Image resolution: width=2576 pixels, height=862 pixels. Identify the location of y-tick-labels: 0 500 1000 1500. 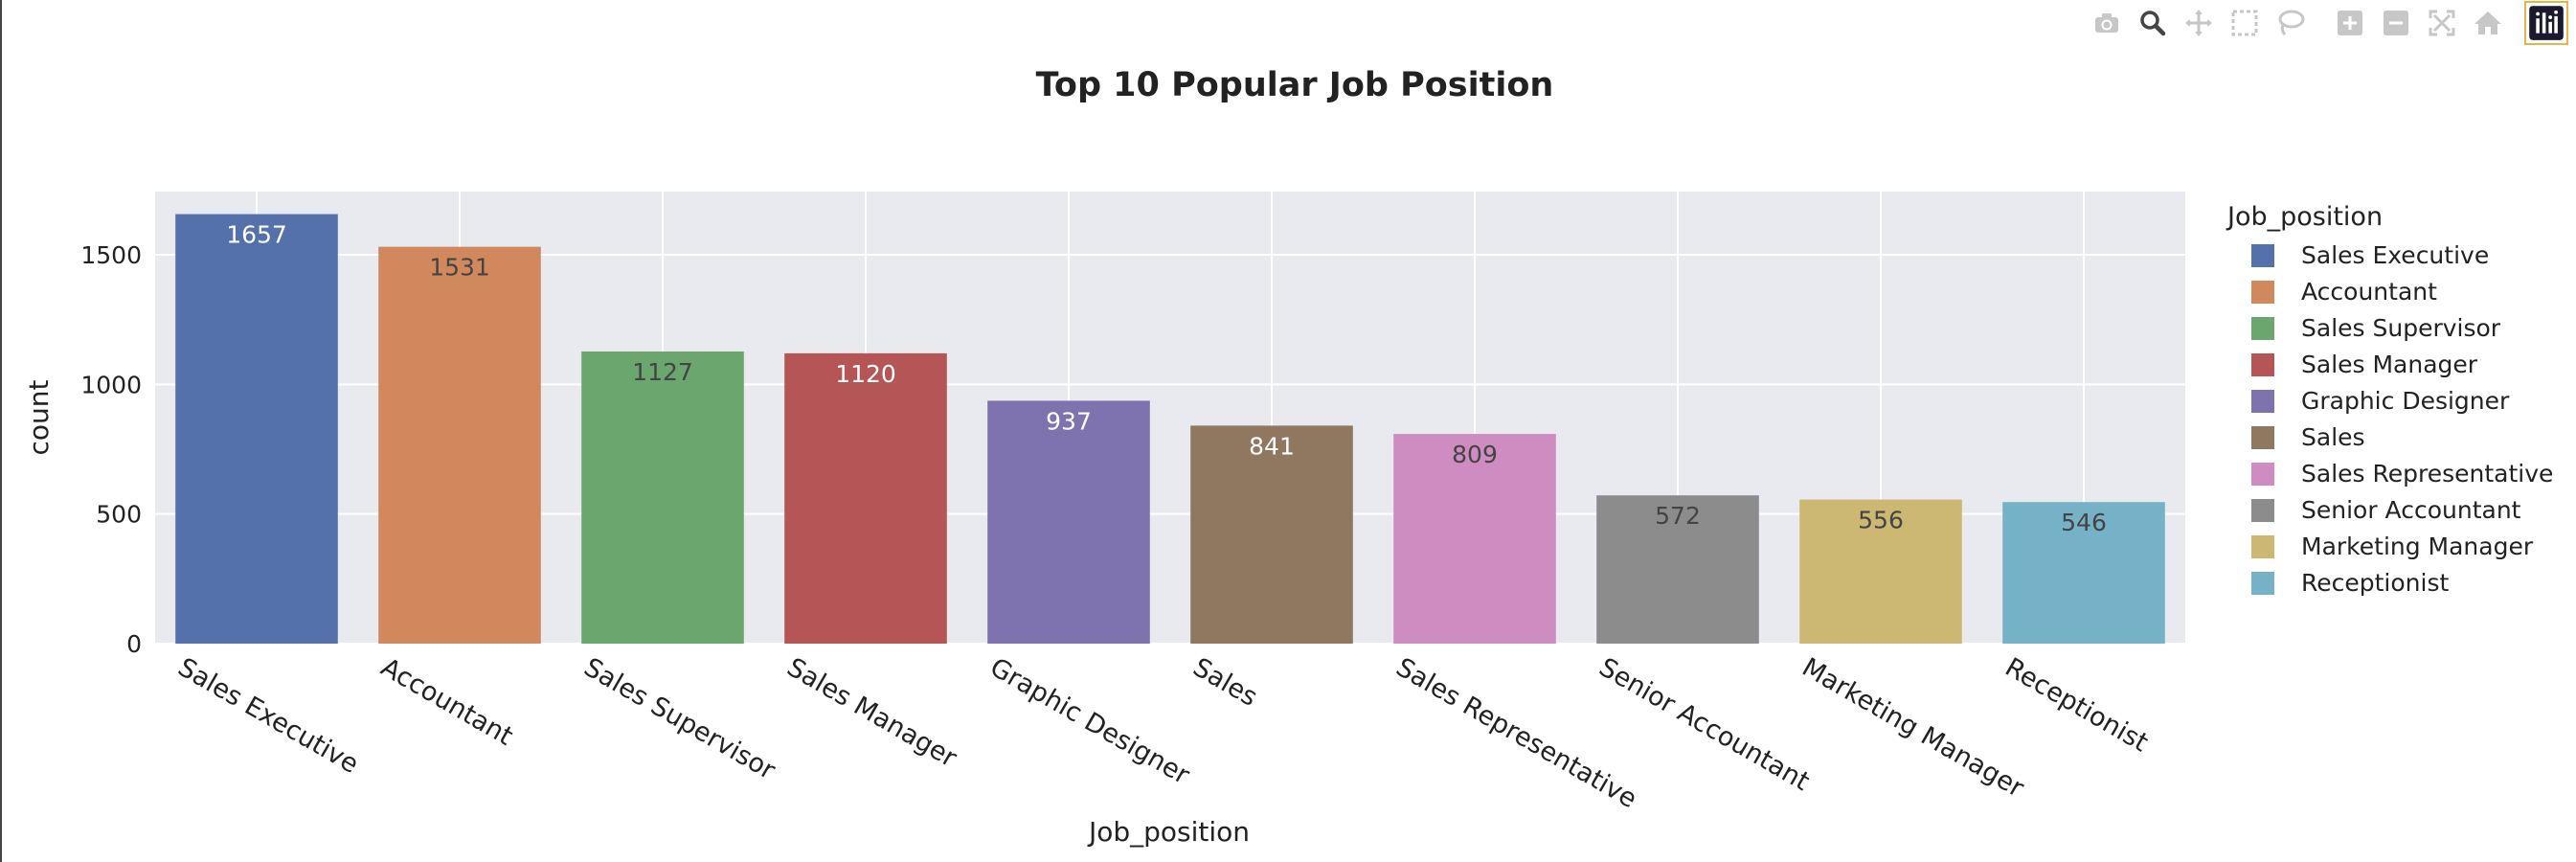
(111, 449).